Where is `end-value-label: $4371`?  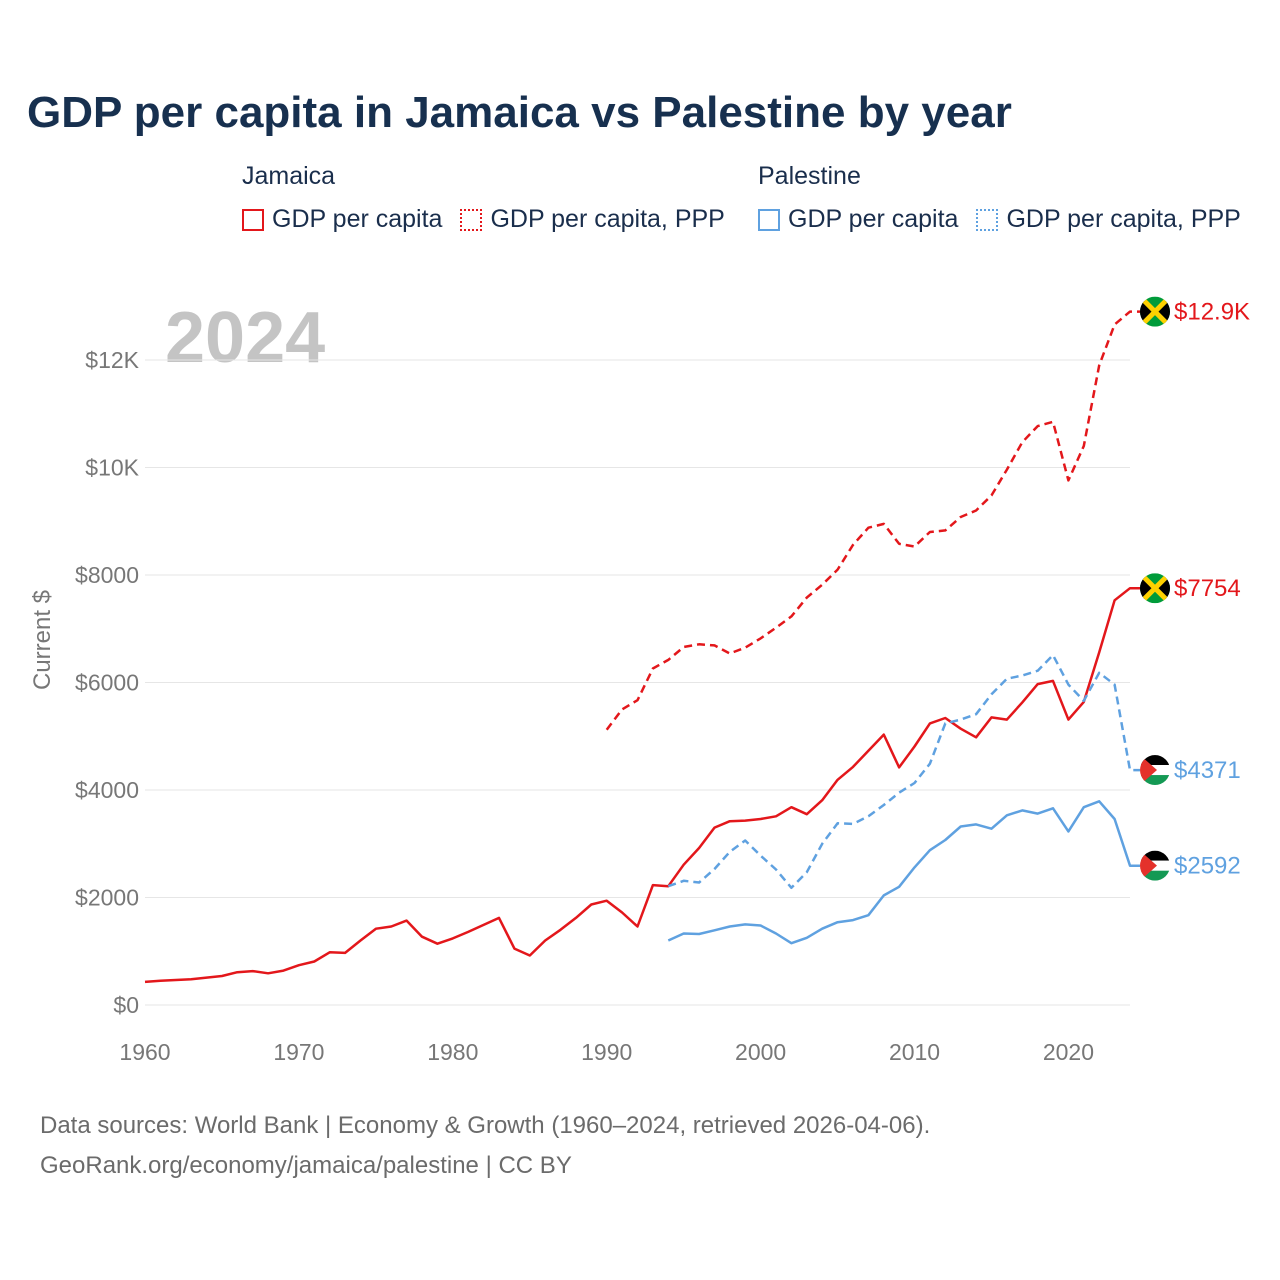 end-value-label: $4371 is located at coordinates (1207, 770).